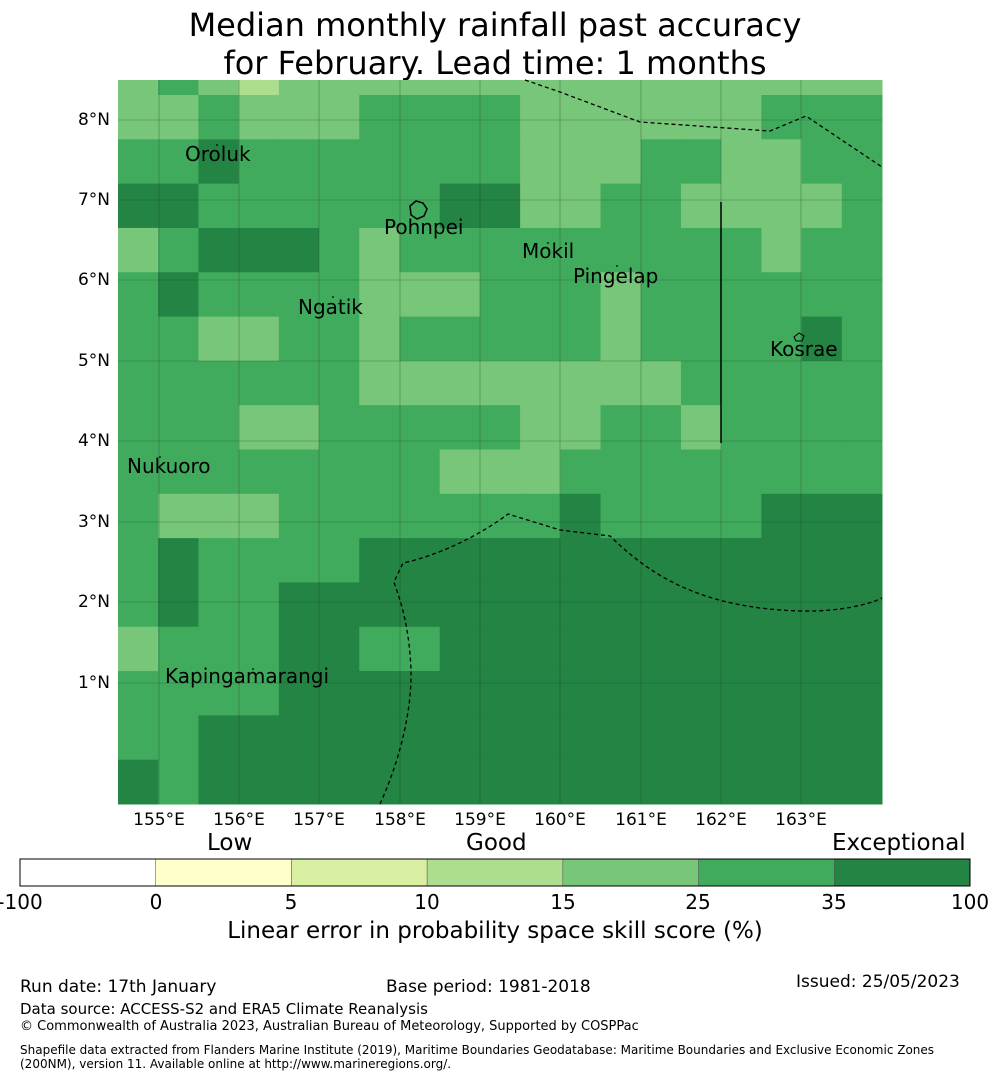 This screenshot has width=990, height=1080. I want to click on lon-label-156e: 156°E, so click(239, 820).